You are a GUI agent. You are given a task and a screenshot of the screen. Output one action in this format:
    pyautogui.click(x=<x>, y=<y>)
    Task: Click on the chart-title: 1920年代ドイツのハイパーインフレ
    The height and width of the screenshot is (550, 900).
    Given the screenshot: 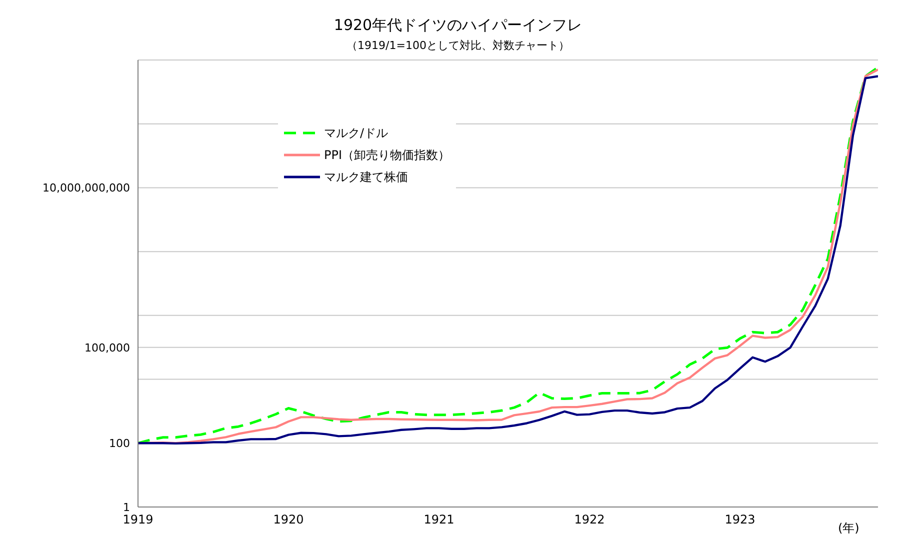 What is the action you would take?
    pyautogui.click(x=458, y=25)
    